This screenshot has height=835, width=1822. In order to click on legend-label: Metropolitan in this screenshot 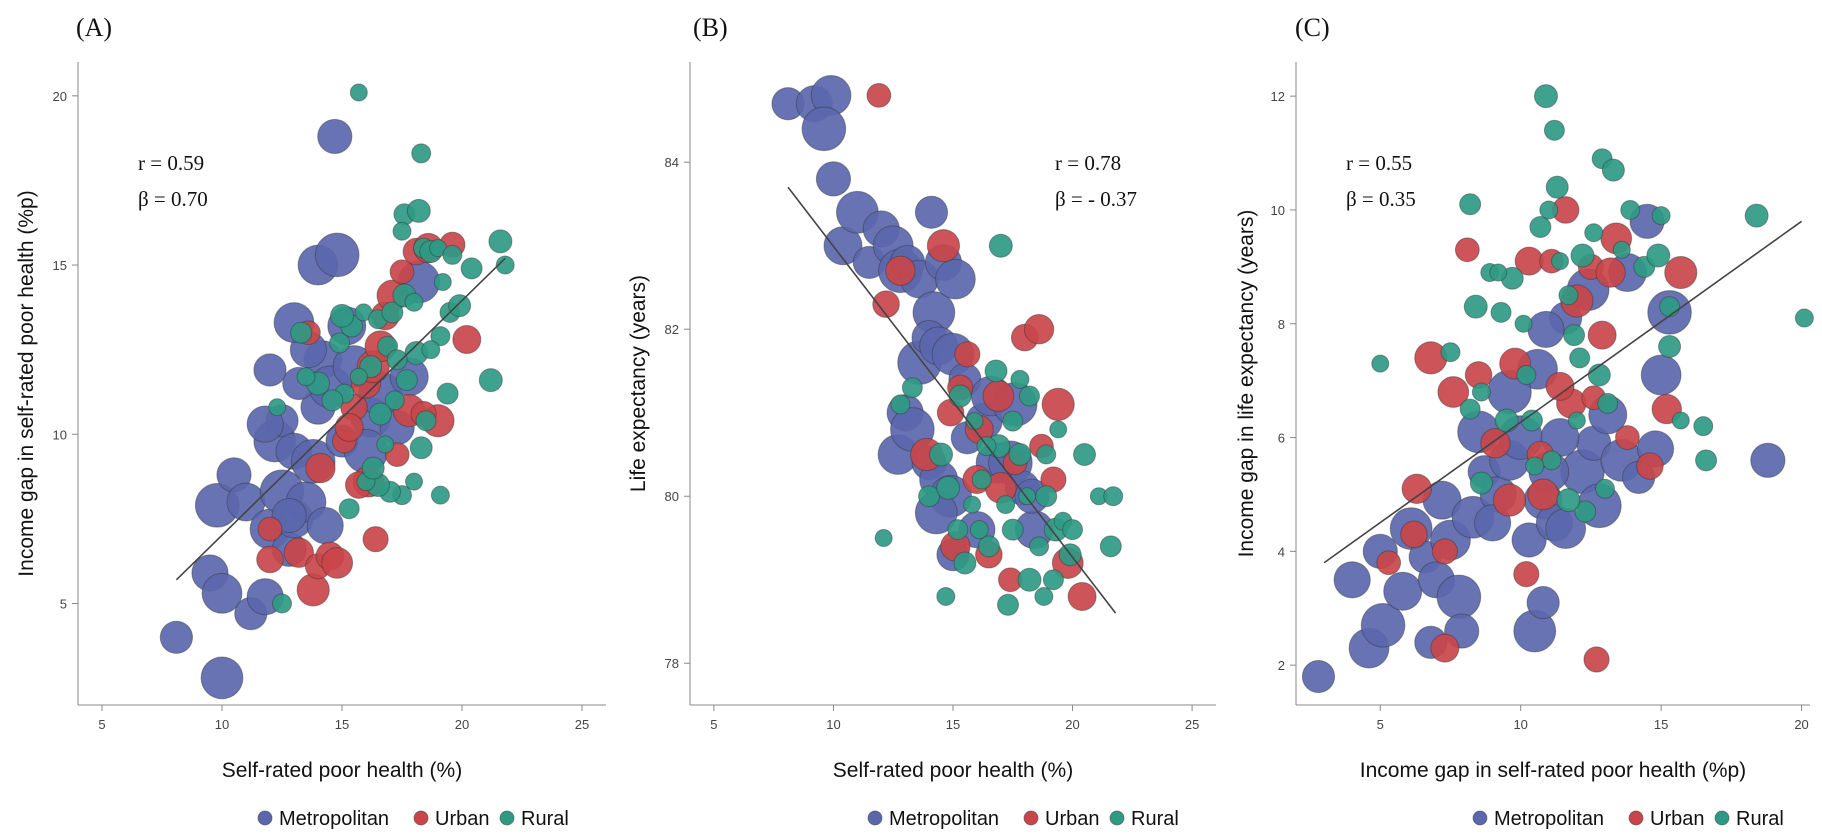, I will do `click(1549, 819)`.